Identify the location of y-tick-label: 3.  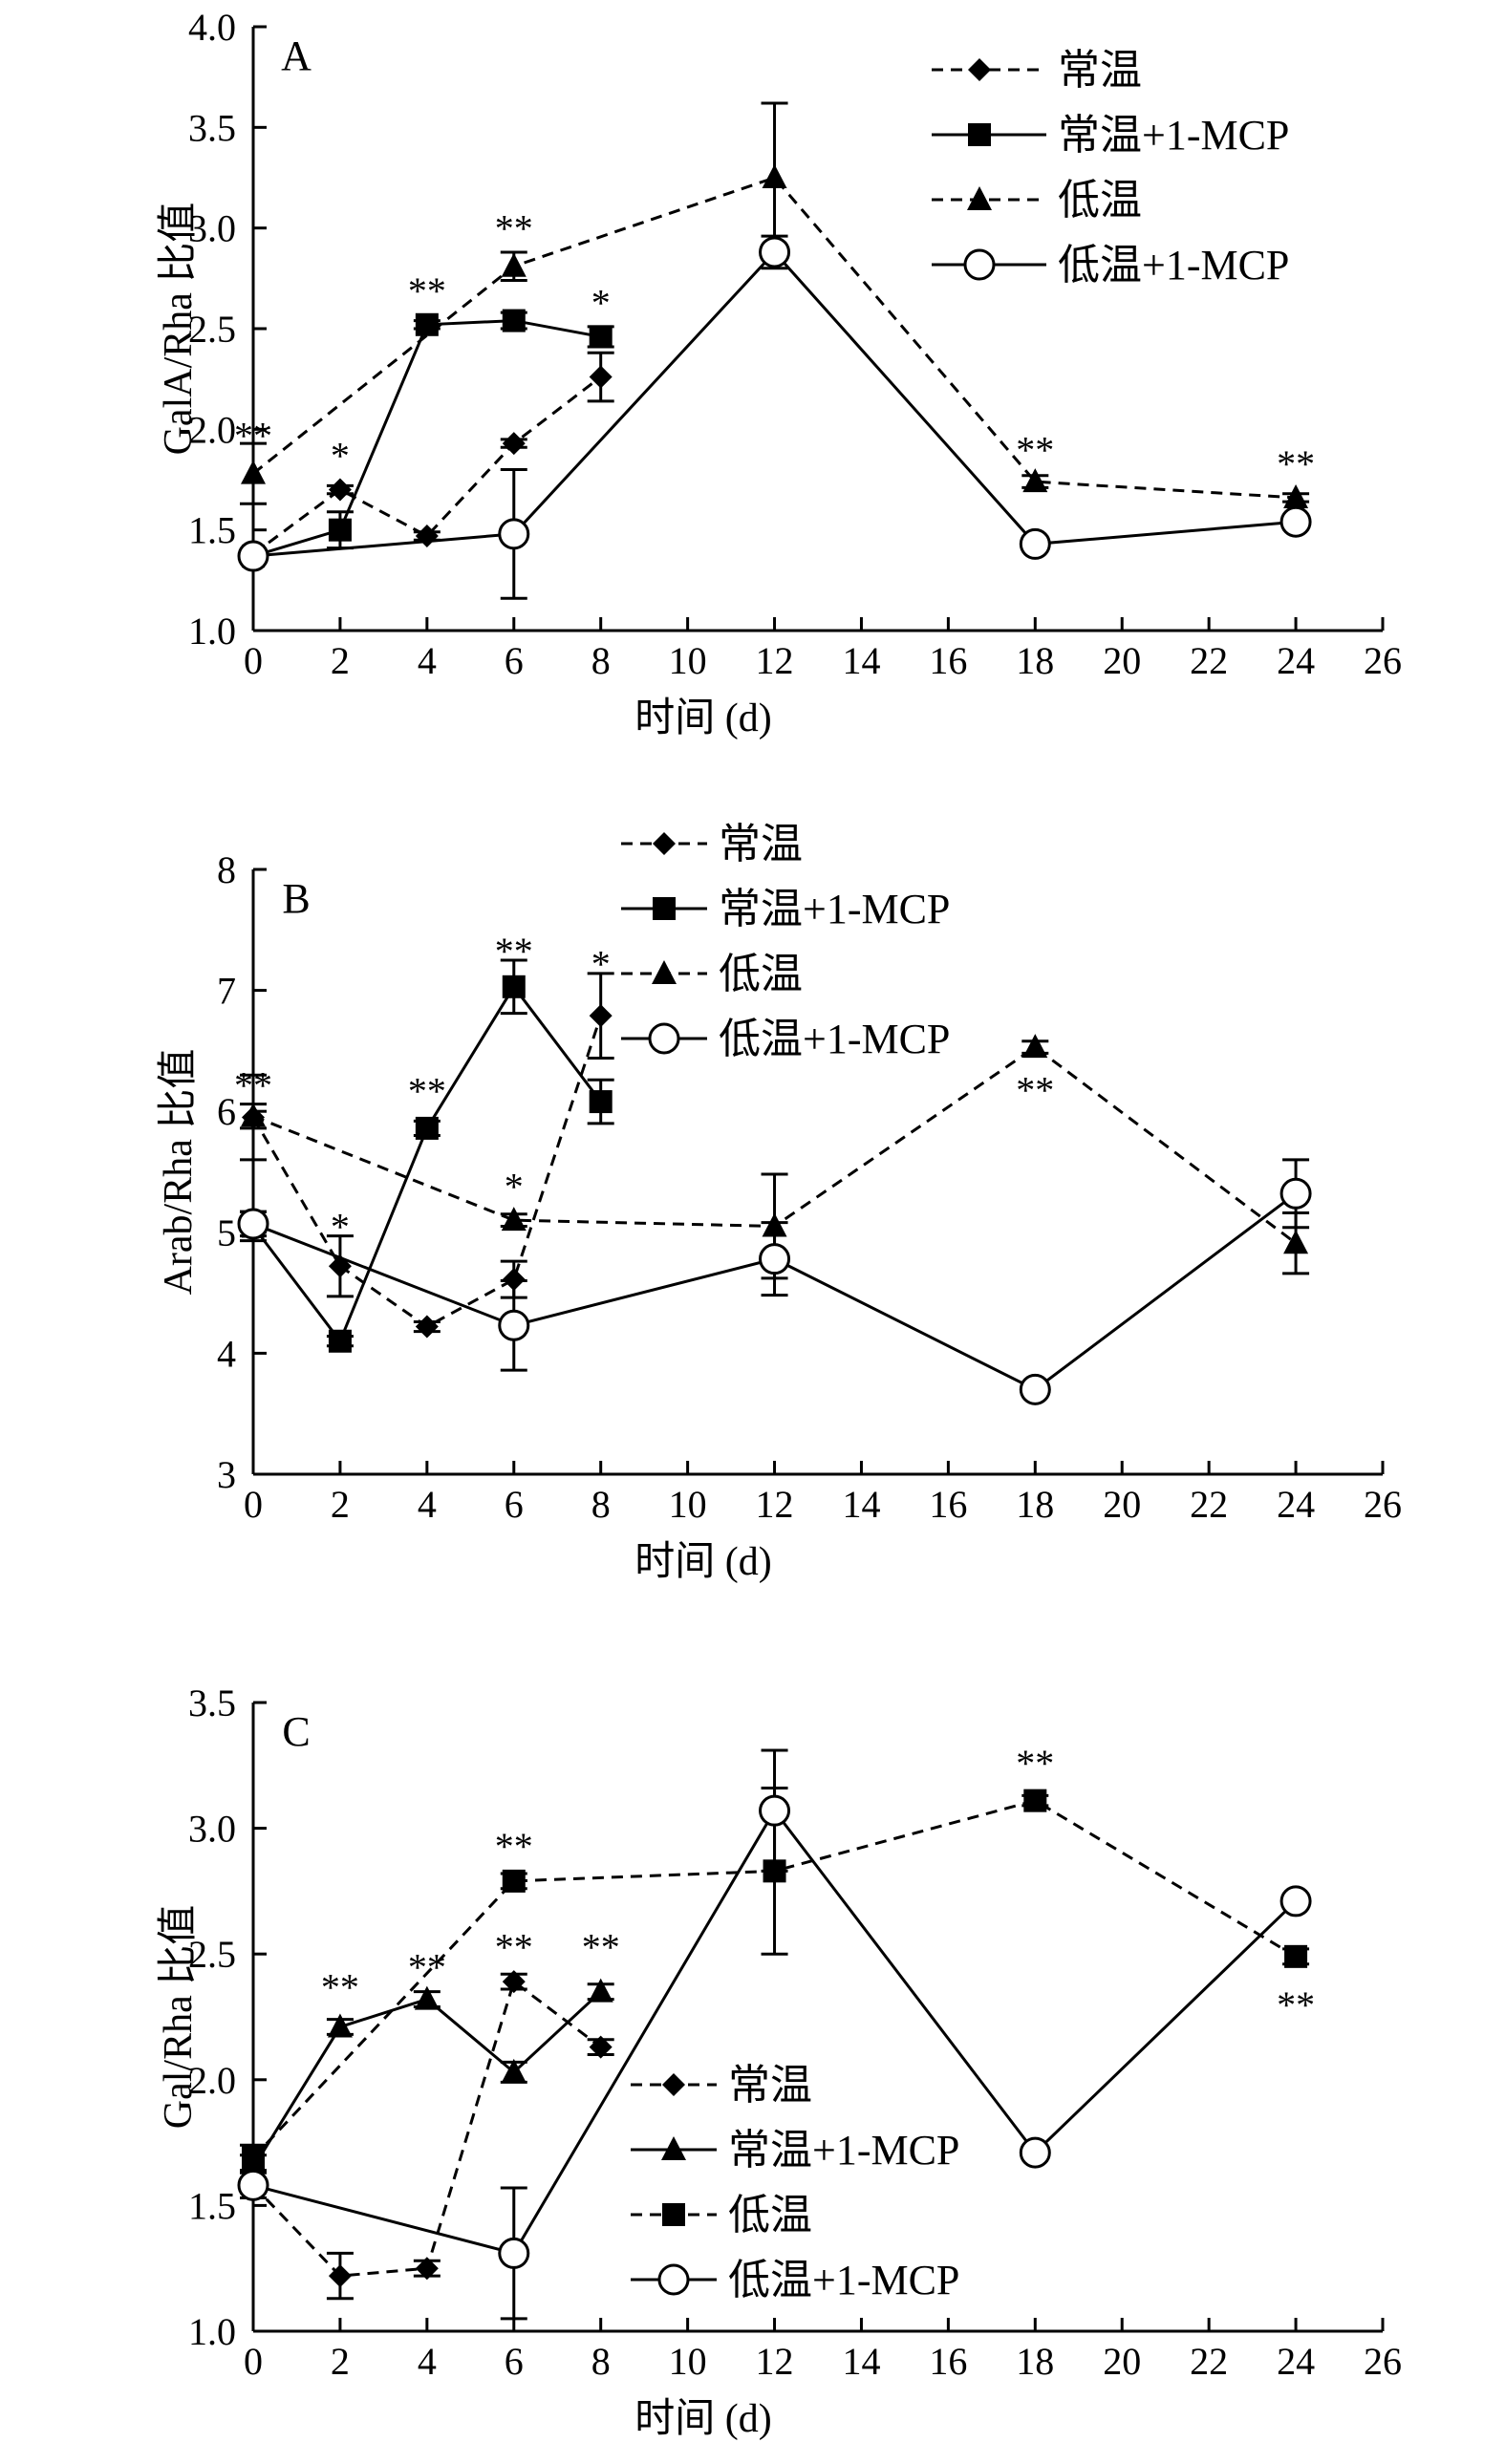
(227, 1474).